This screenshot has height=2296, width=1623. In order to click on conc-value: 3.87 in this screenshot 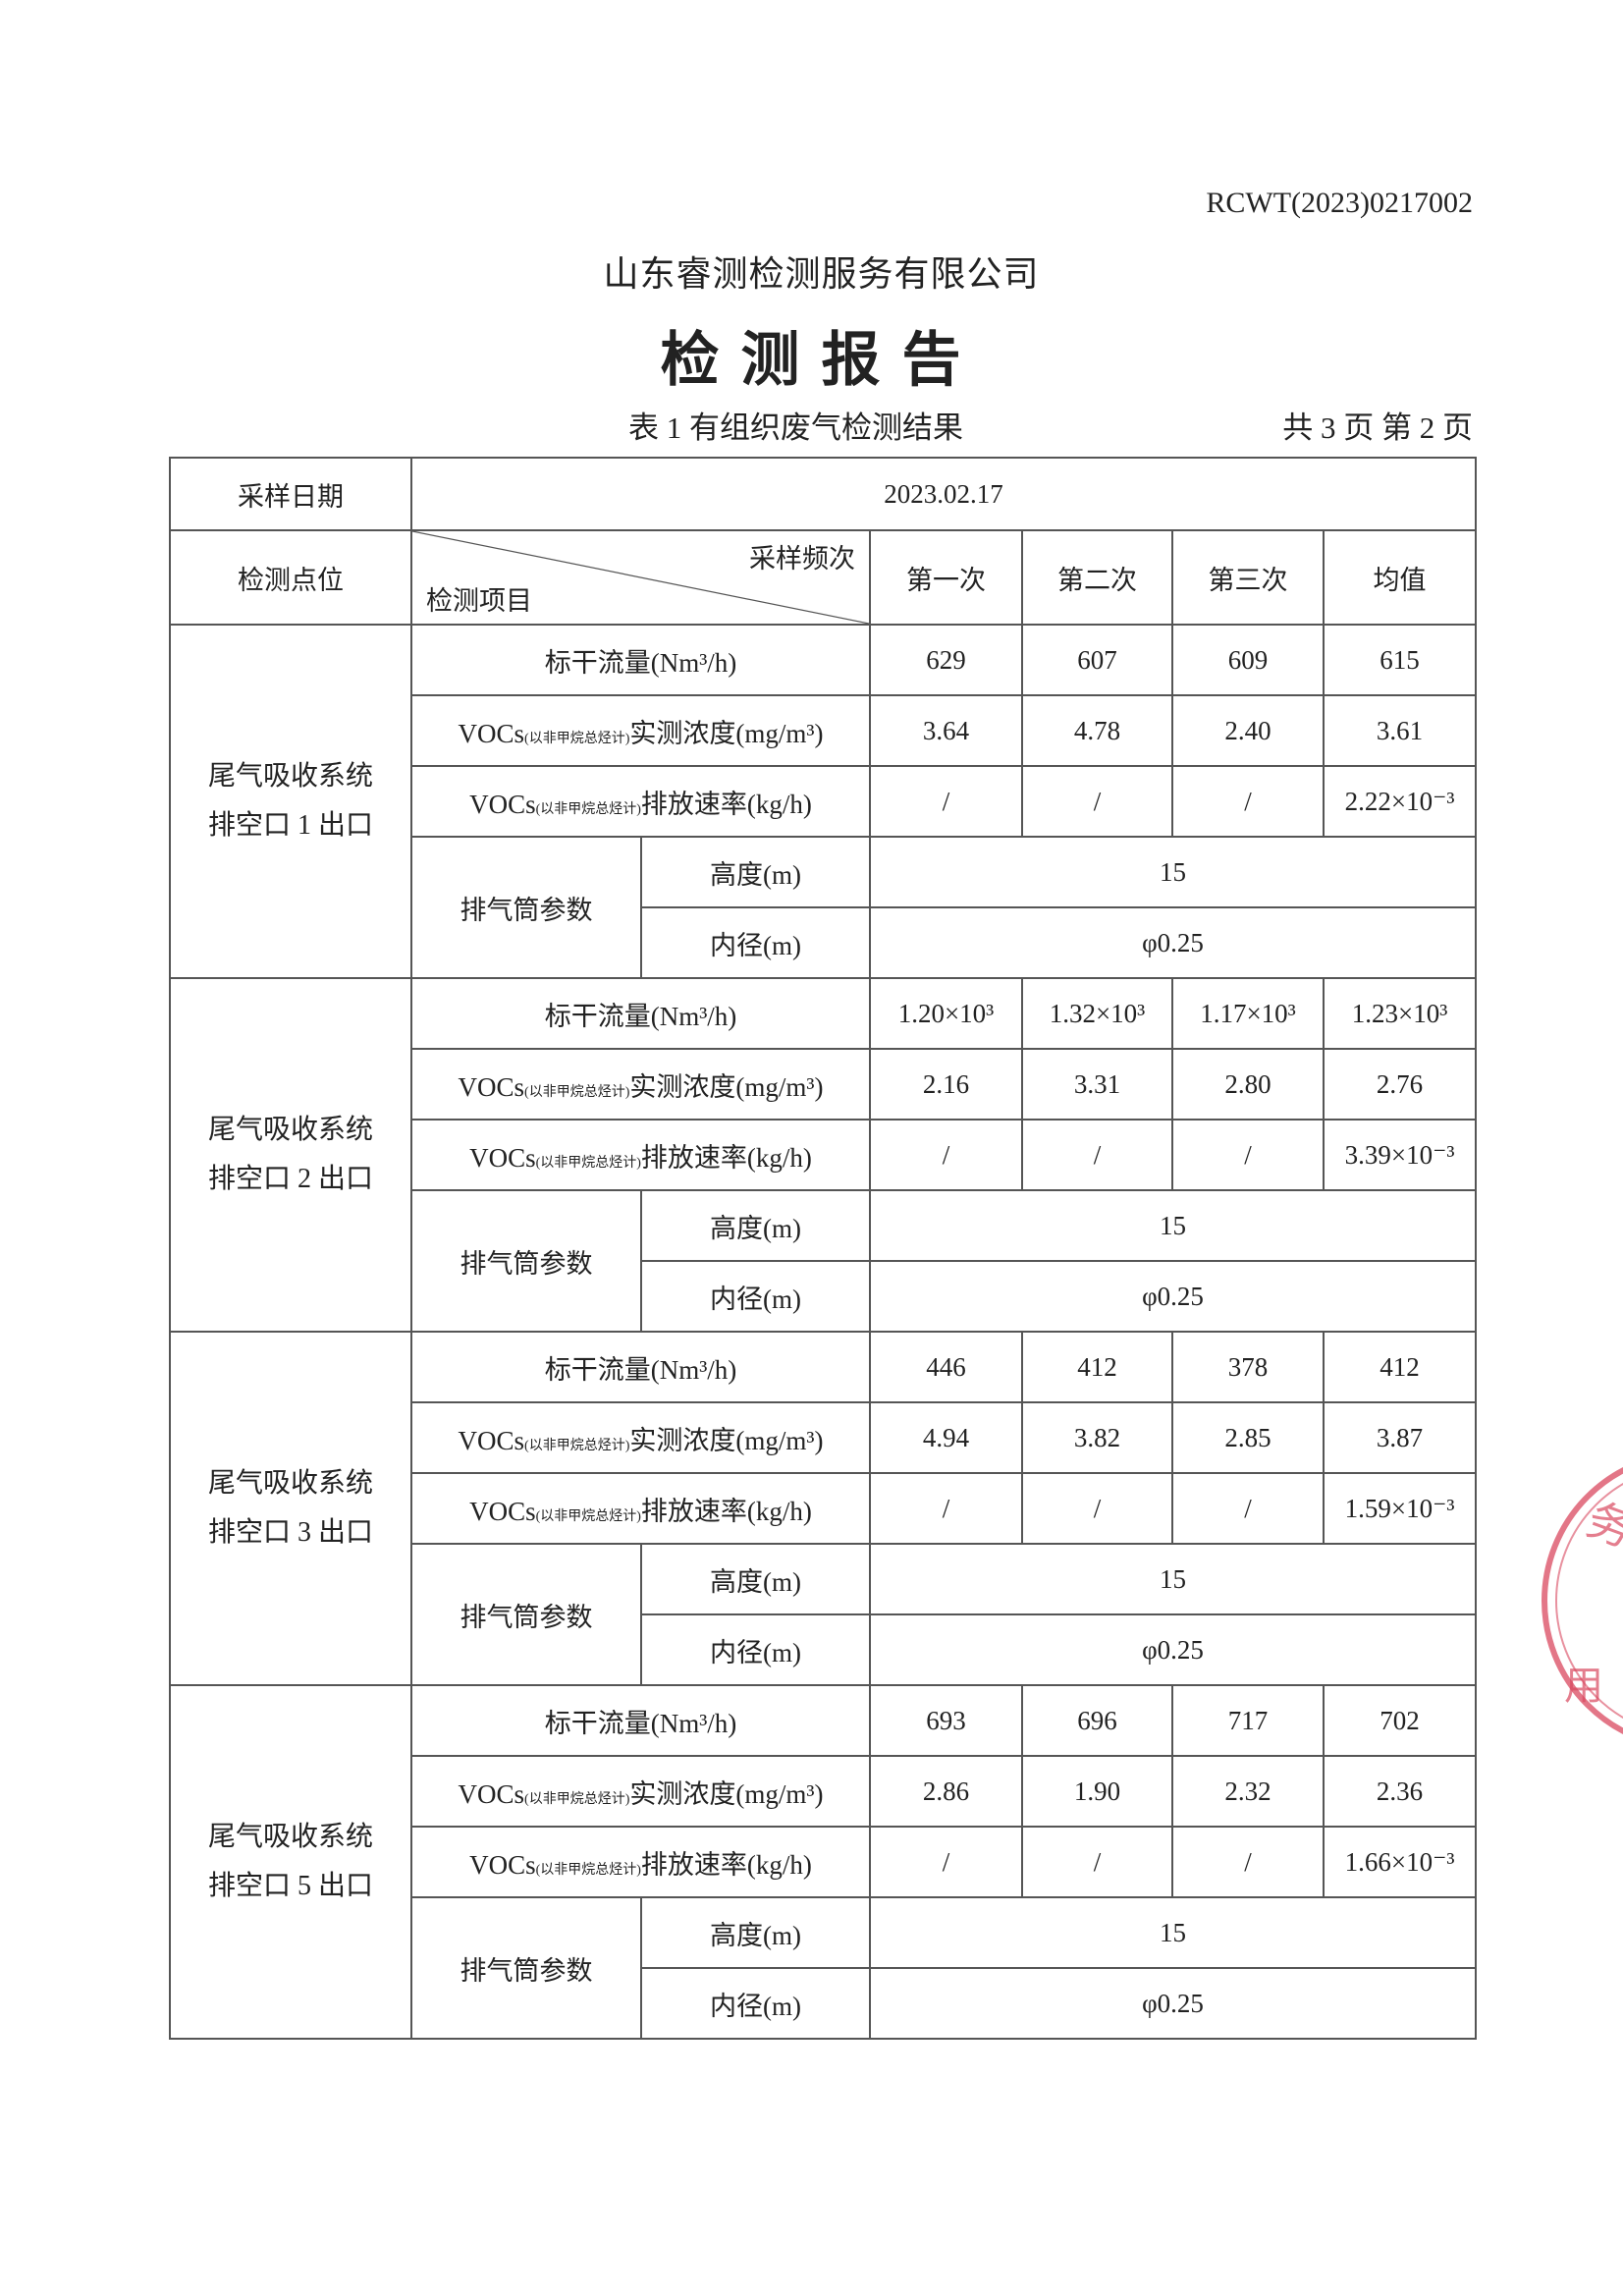, I will do `click(1400, 1437)`.